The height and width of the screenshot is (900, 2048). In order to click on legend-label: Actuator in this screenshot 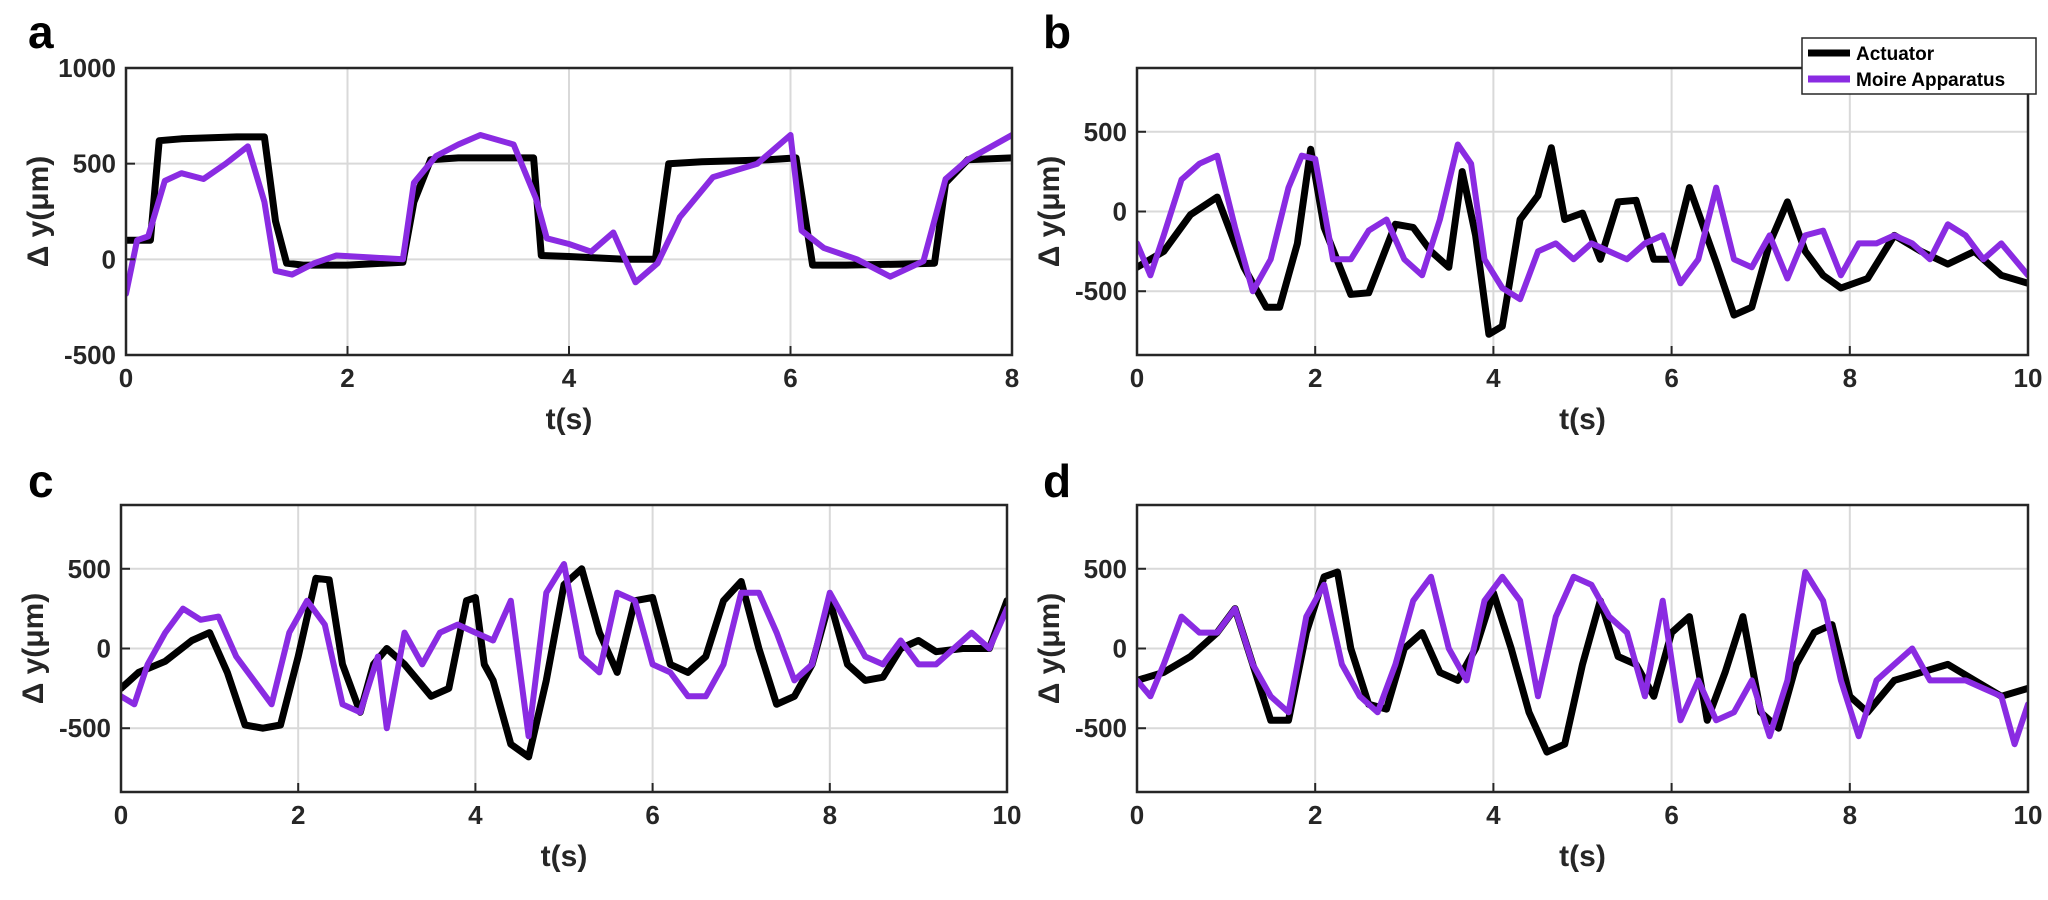, I will do `click(1895, 54)`.